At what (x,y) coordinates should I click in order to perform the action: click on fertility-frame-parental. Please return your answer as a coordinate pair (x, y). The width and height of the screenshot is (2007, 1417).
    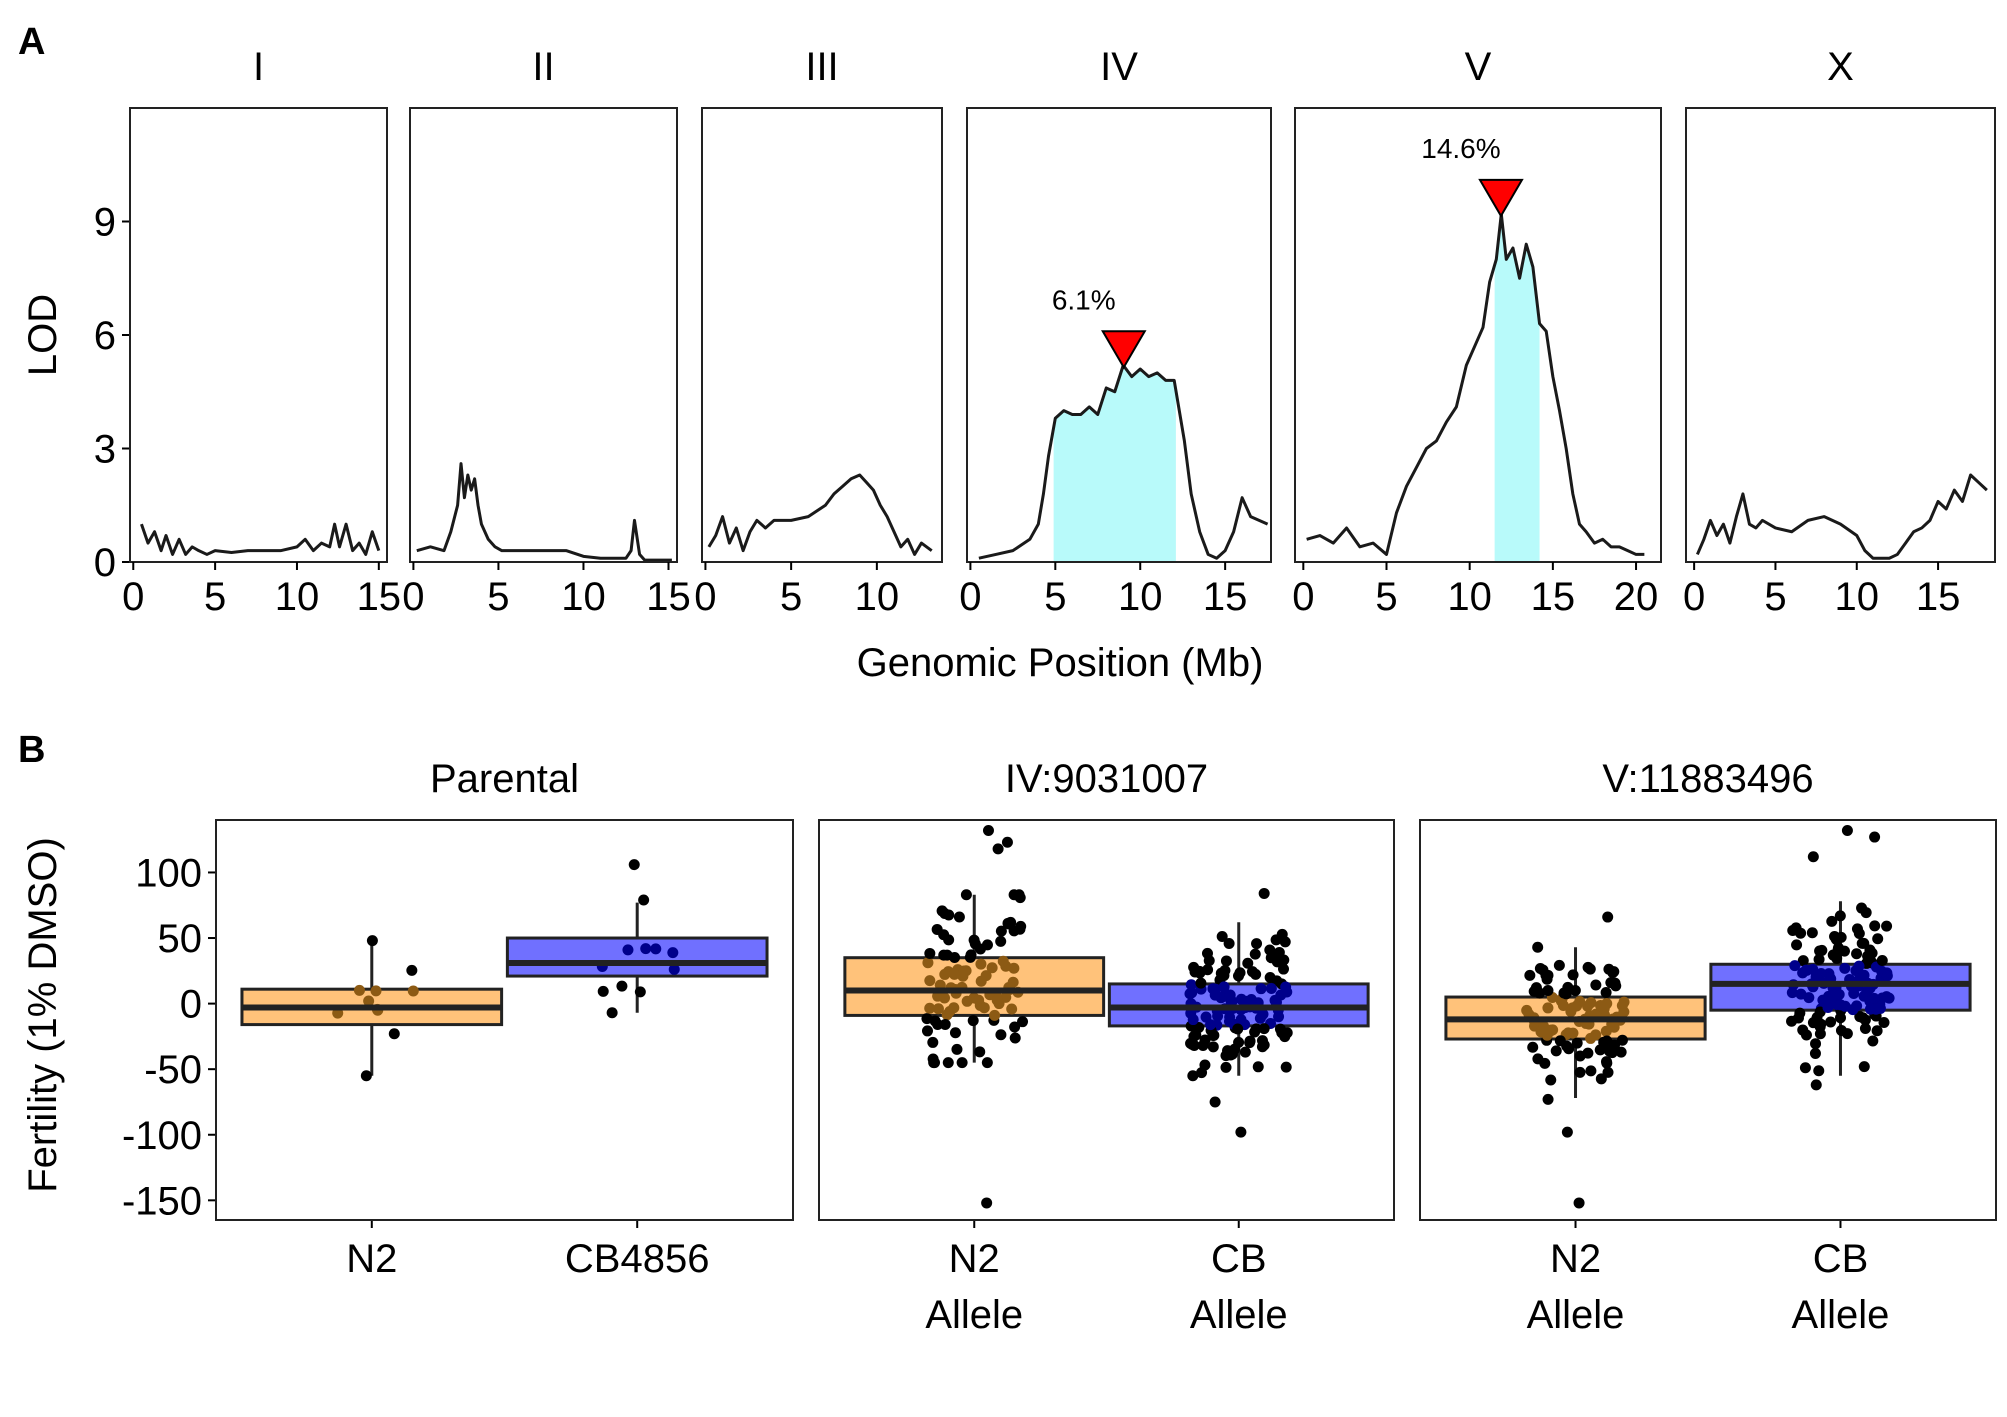
    Looking at the image, I should click on (504, 1020).